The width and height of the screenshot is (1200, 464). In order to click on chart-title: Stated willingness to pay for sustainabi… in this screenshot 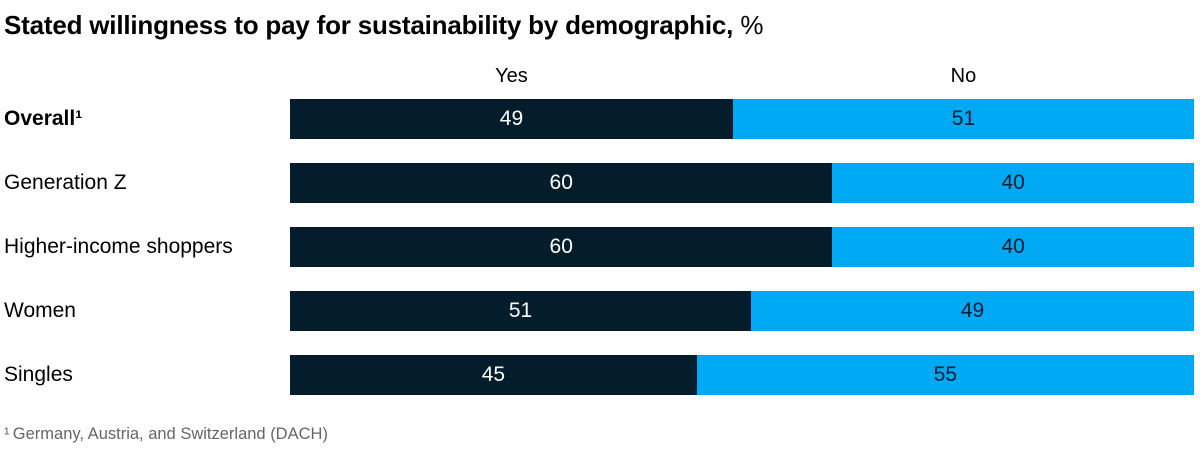, I will do `click(599, 25)`.